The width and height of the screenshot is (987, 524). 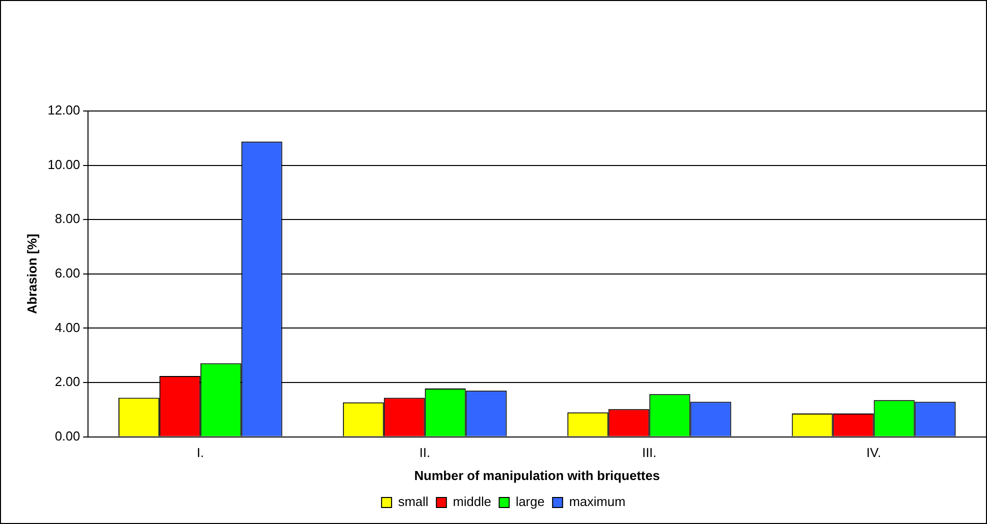 What do you see at coordinates (597, 502) in the screenshot?
I see `legend-label: maximum` at bounding box center [597, 502].